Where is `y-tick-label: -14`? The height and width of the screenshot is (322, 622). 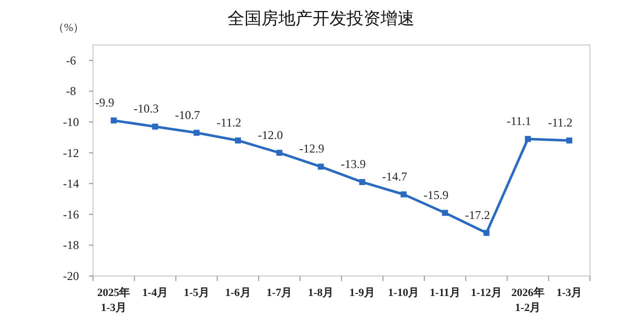
y-tick-label: -14 is located at coordinates (71, 183).